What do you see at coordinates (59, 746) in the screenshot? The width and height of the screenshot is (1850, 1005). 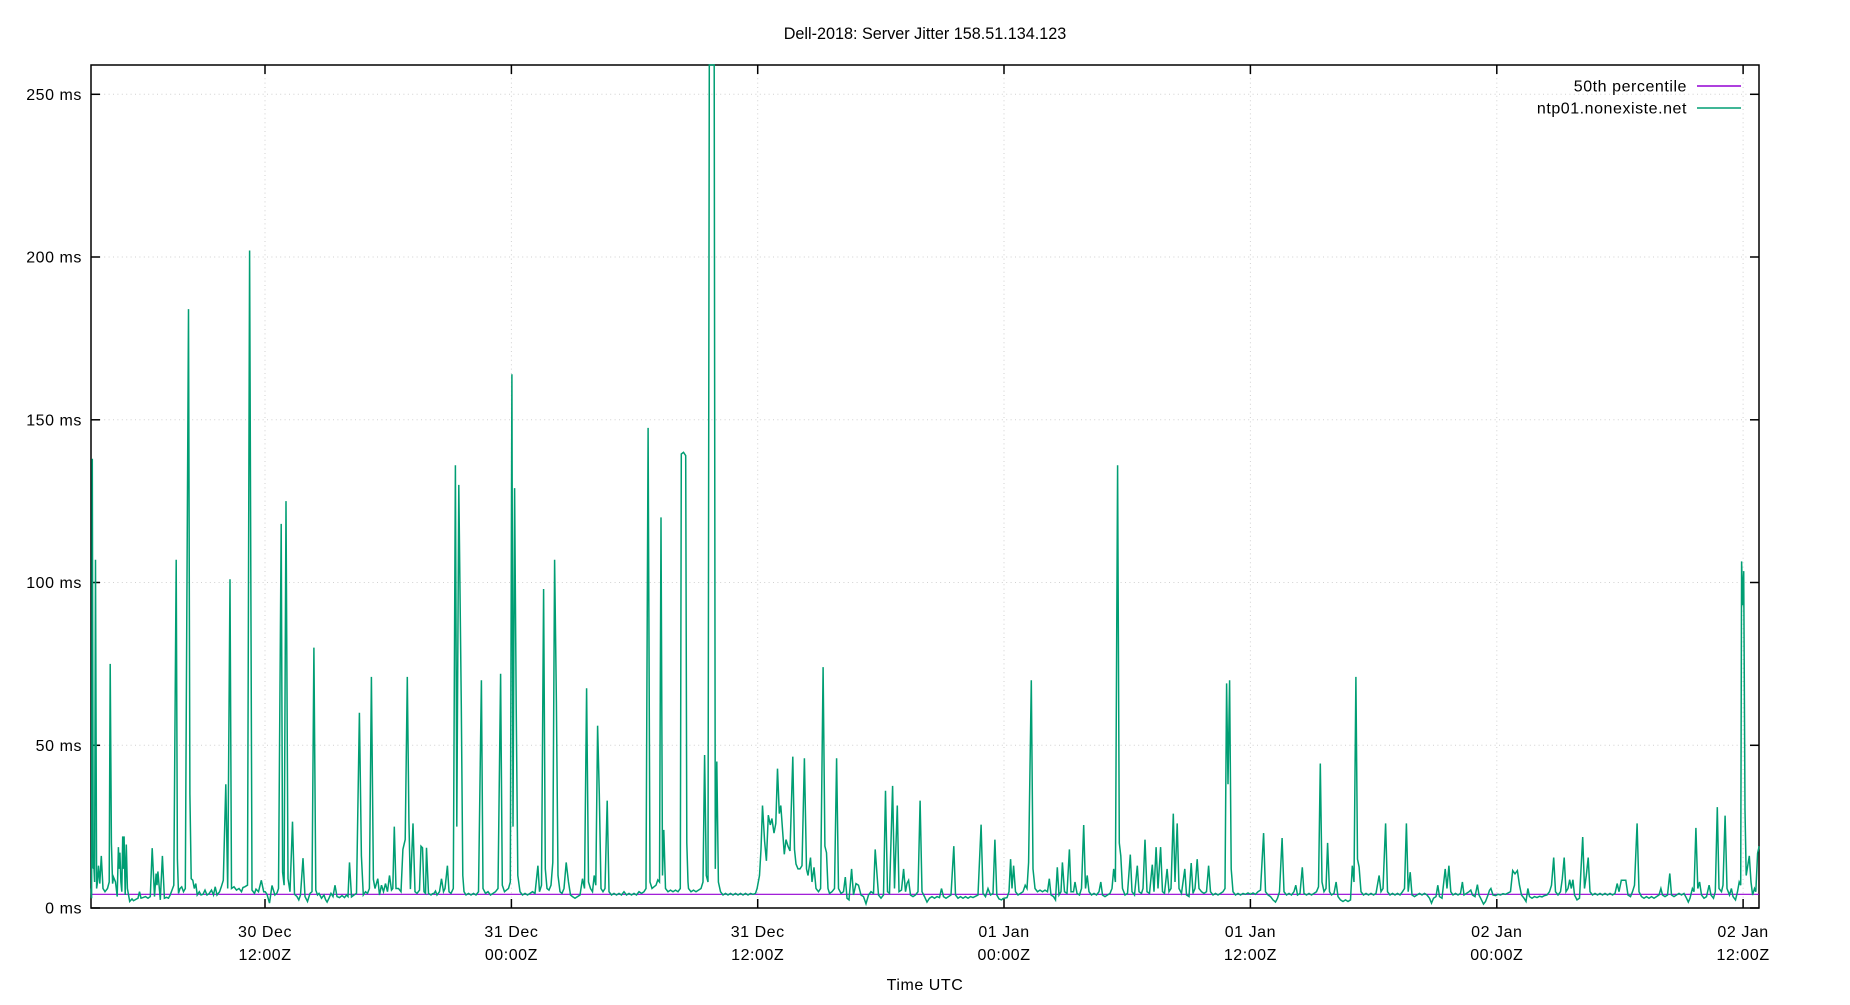 I see `svg-text: 50 ms` at bounding box center [59, 746].